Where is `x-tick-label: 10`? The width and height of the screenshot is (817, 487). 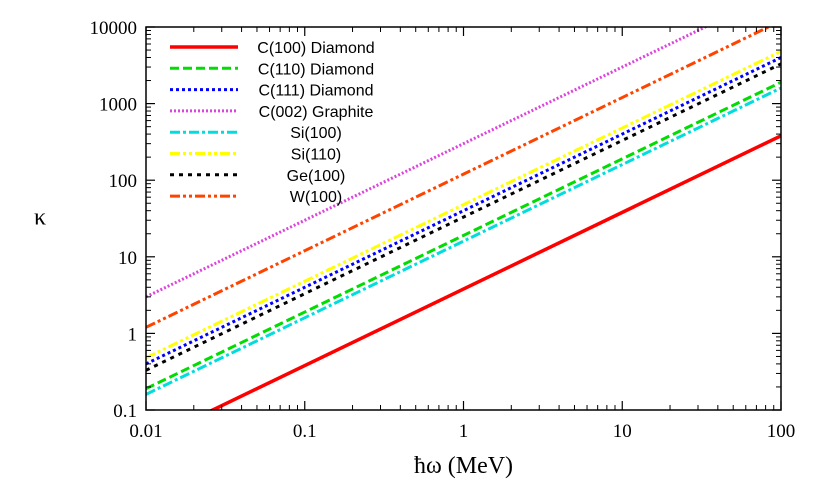
x-tick-label: 10 is located at coordinates (622, 431).